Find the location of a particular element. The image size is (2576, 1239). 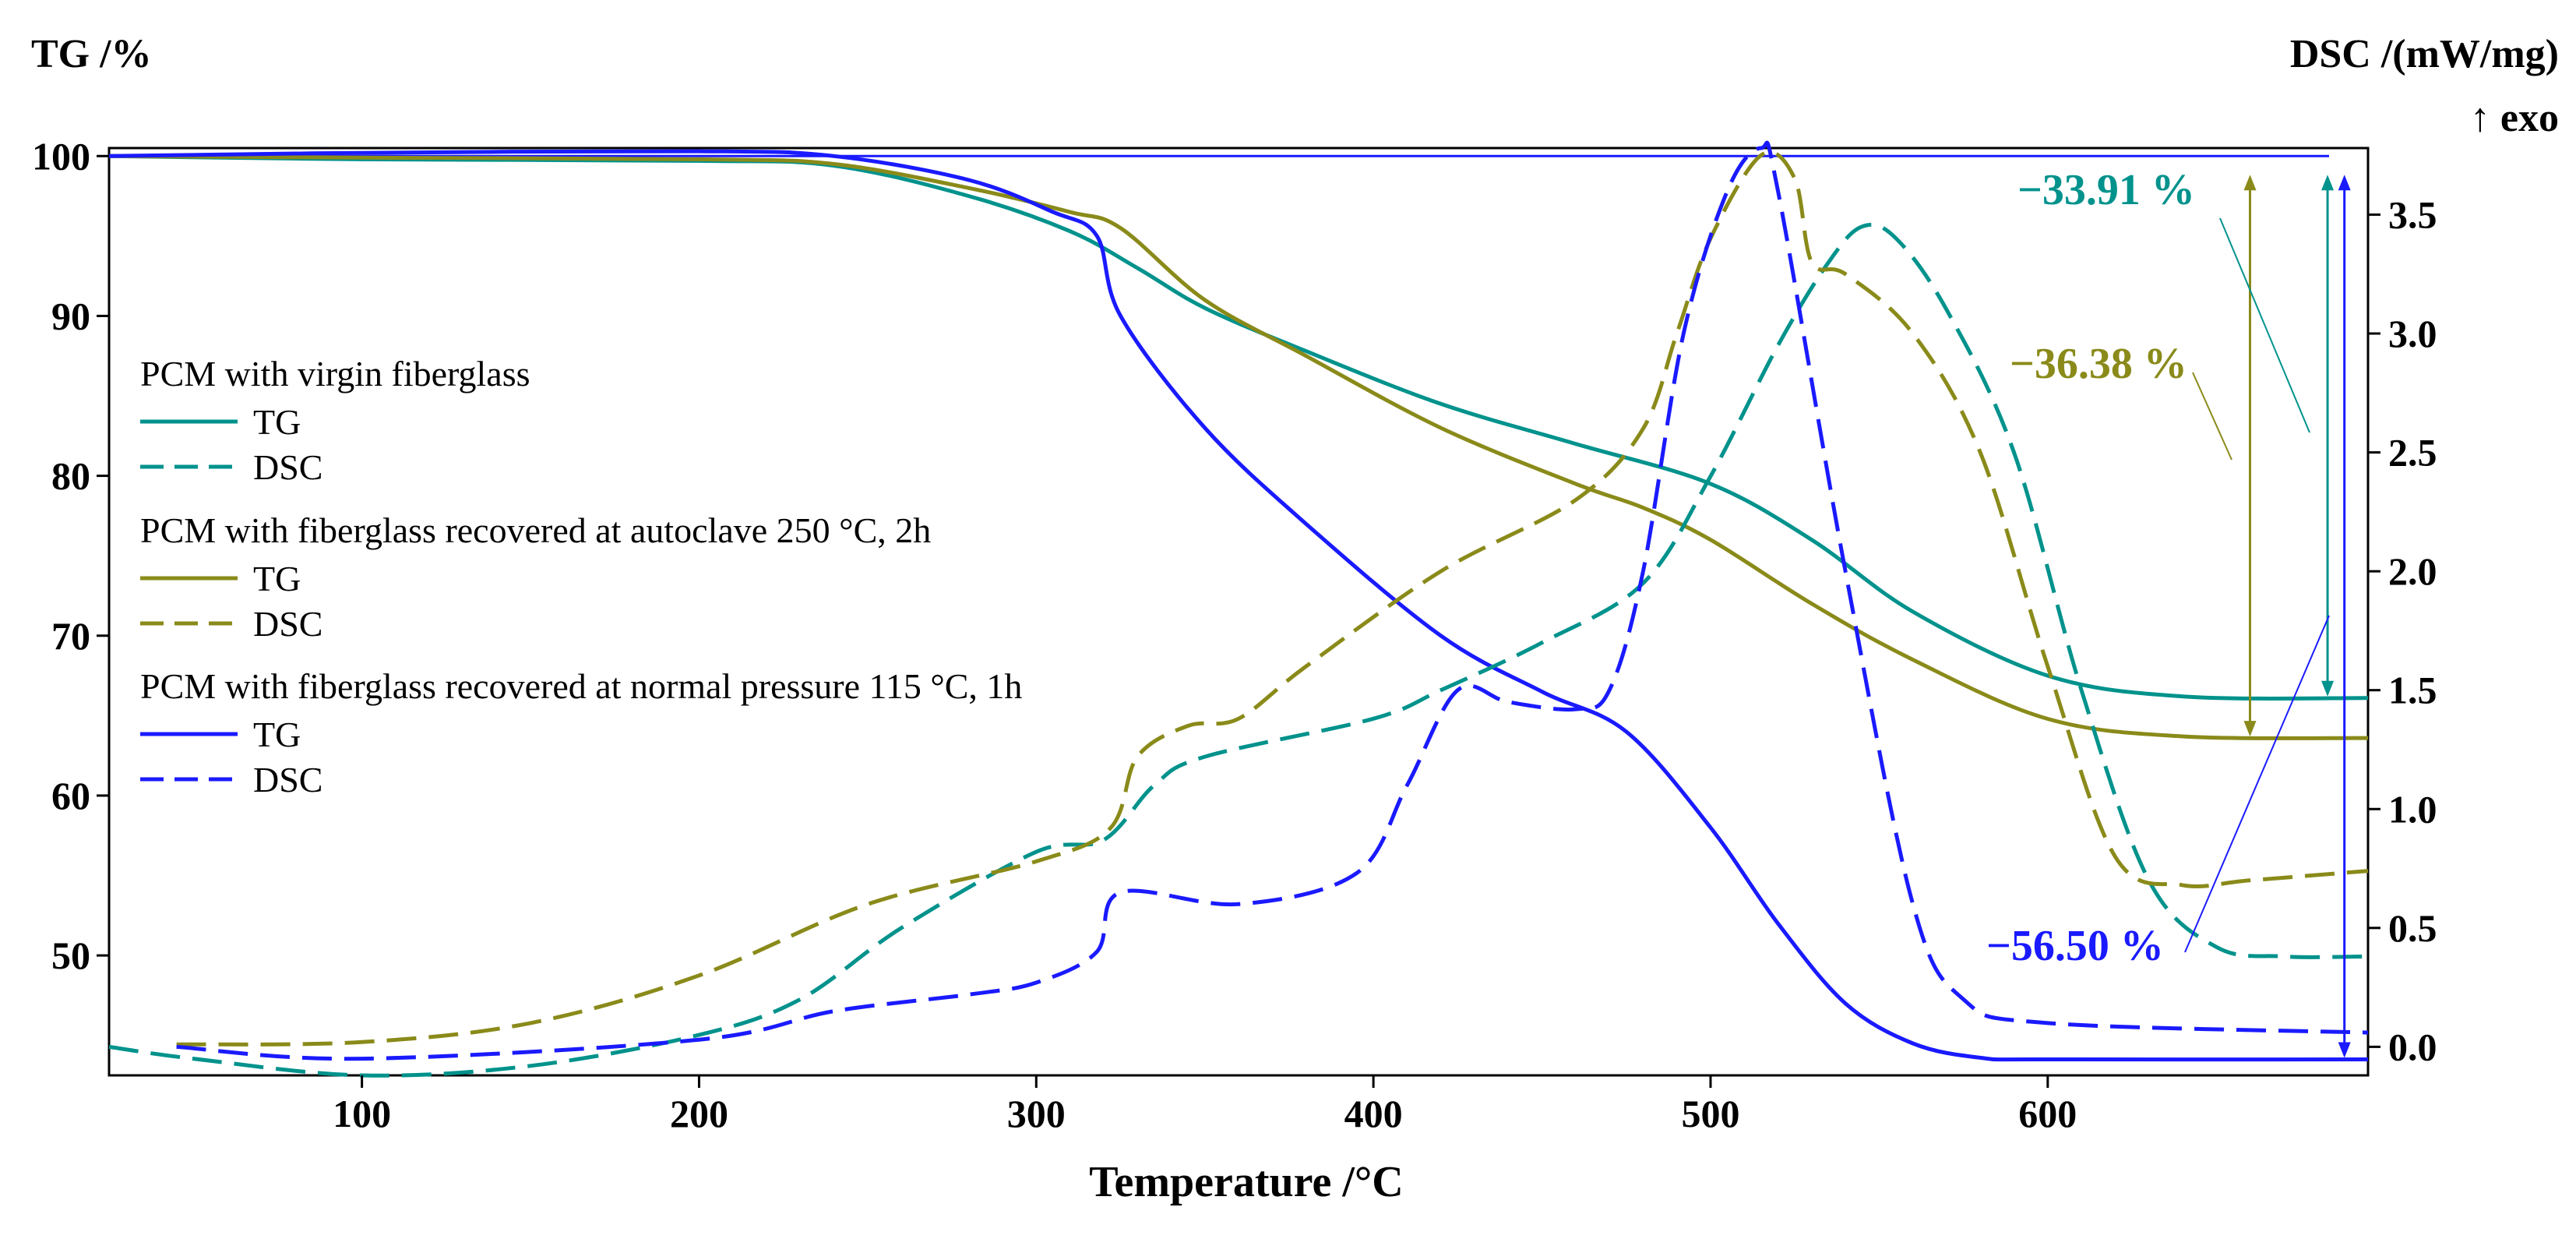

y-right-tick-label: 1.5 is located at coordinates (2412, 690).